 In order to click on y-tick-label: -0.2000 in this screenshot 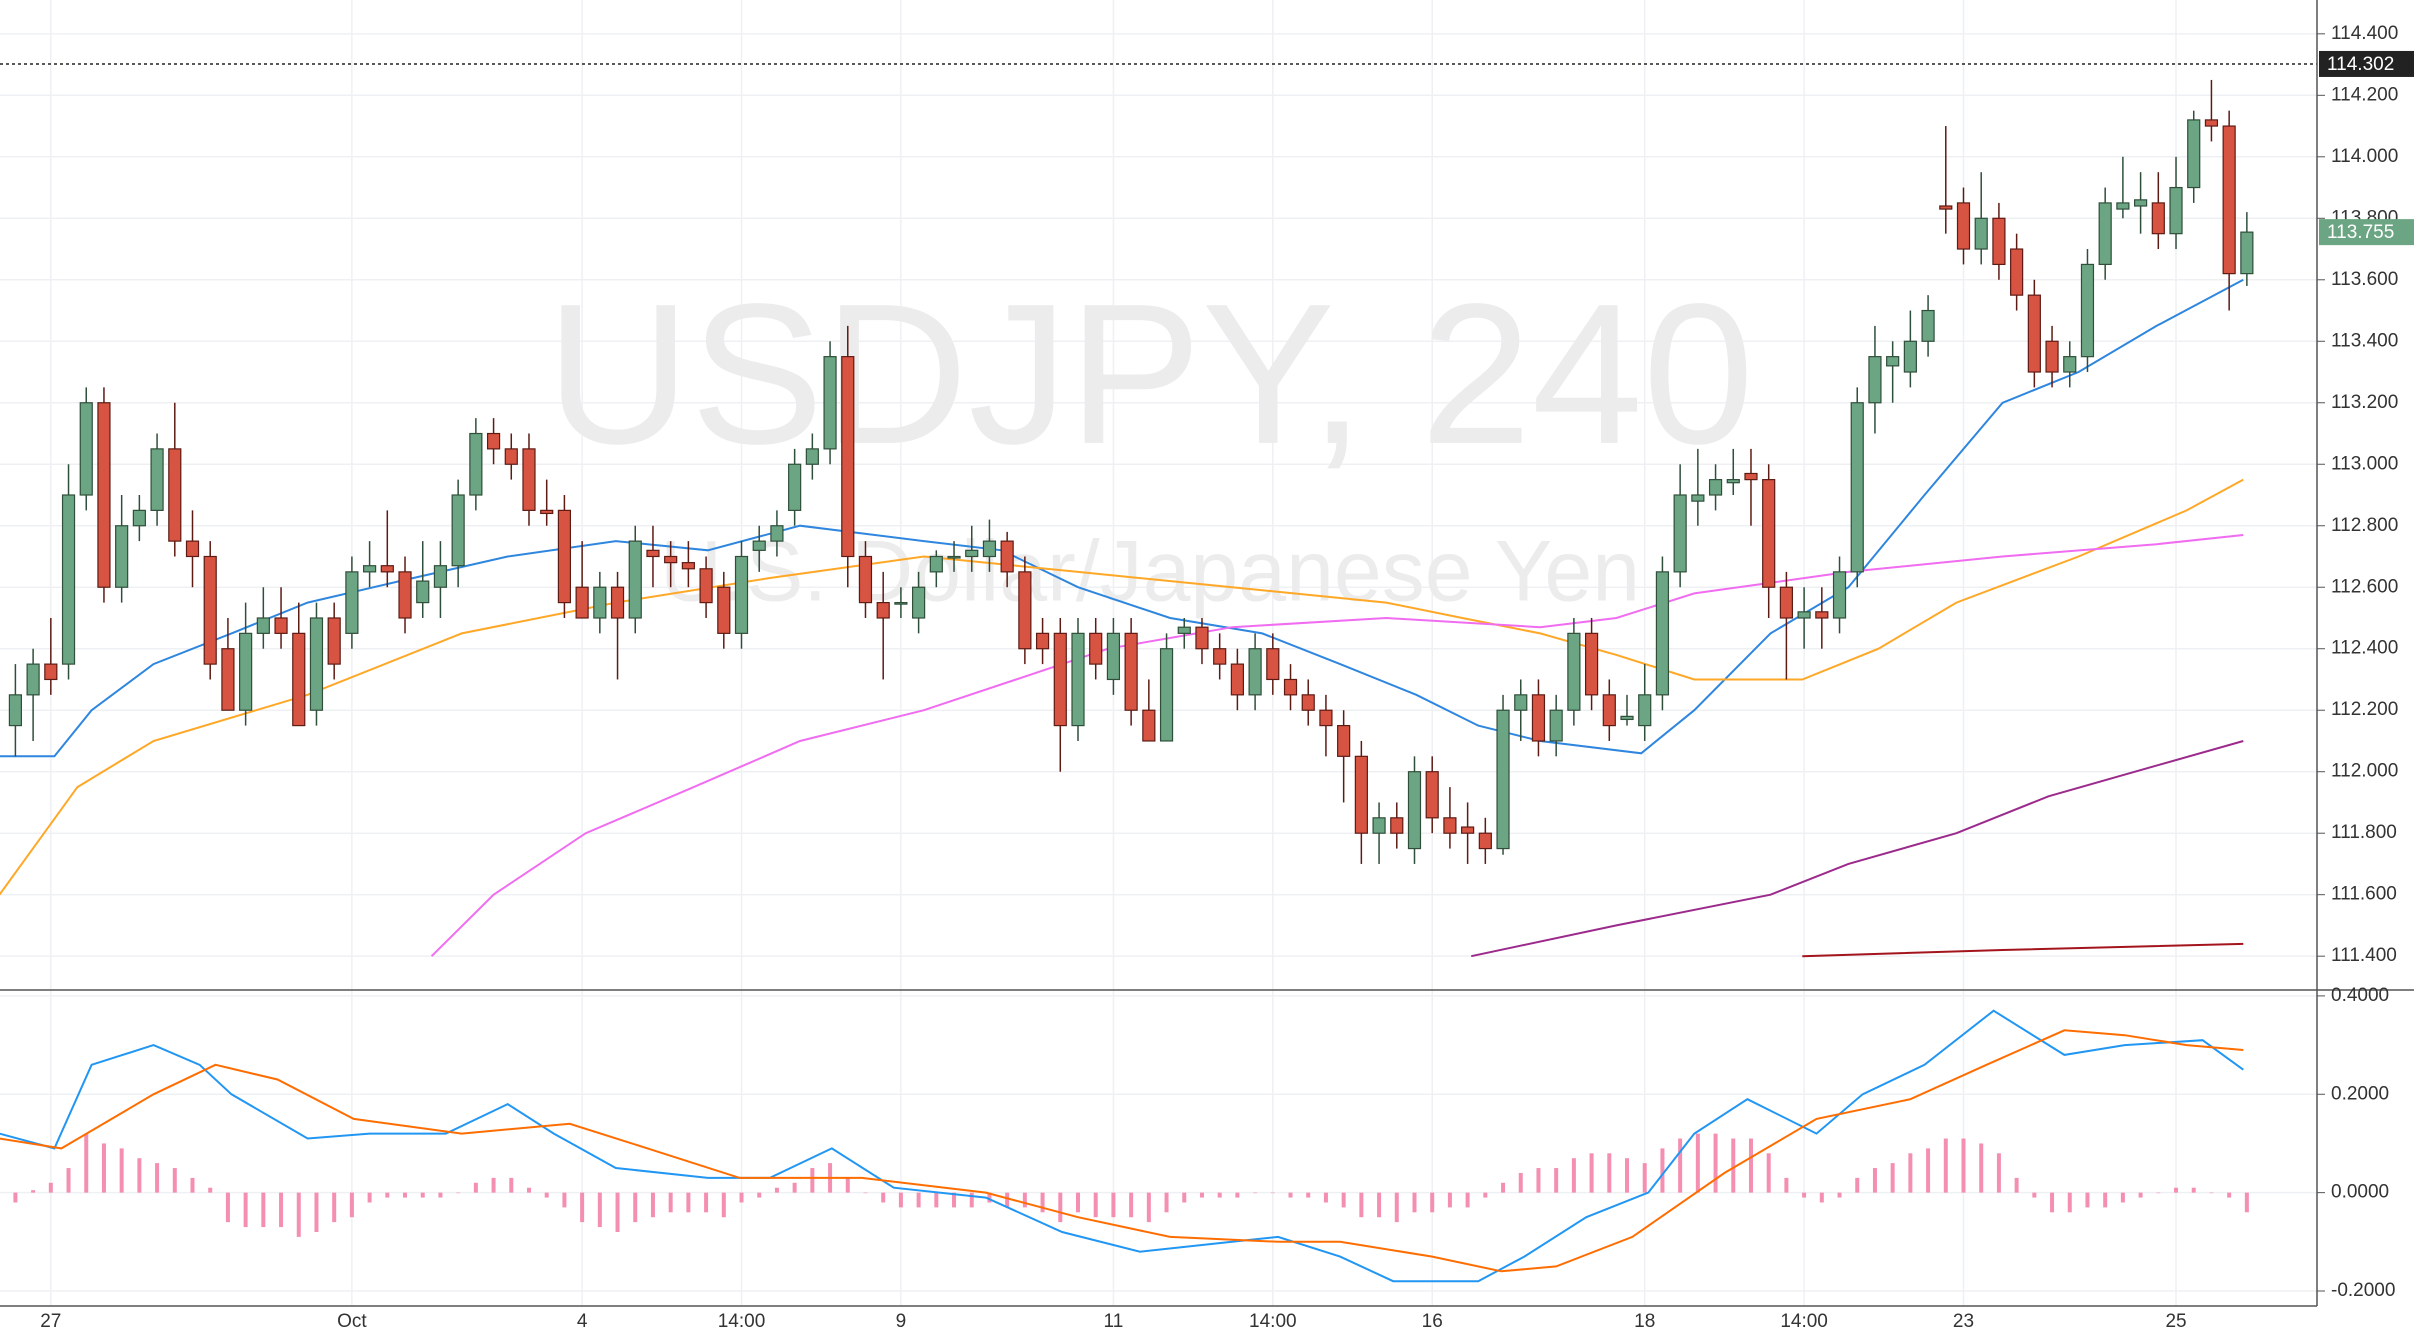, I will do `click(2363, 1290)`.